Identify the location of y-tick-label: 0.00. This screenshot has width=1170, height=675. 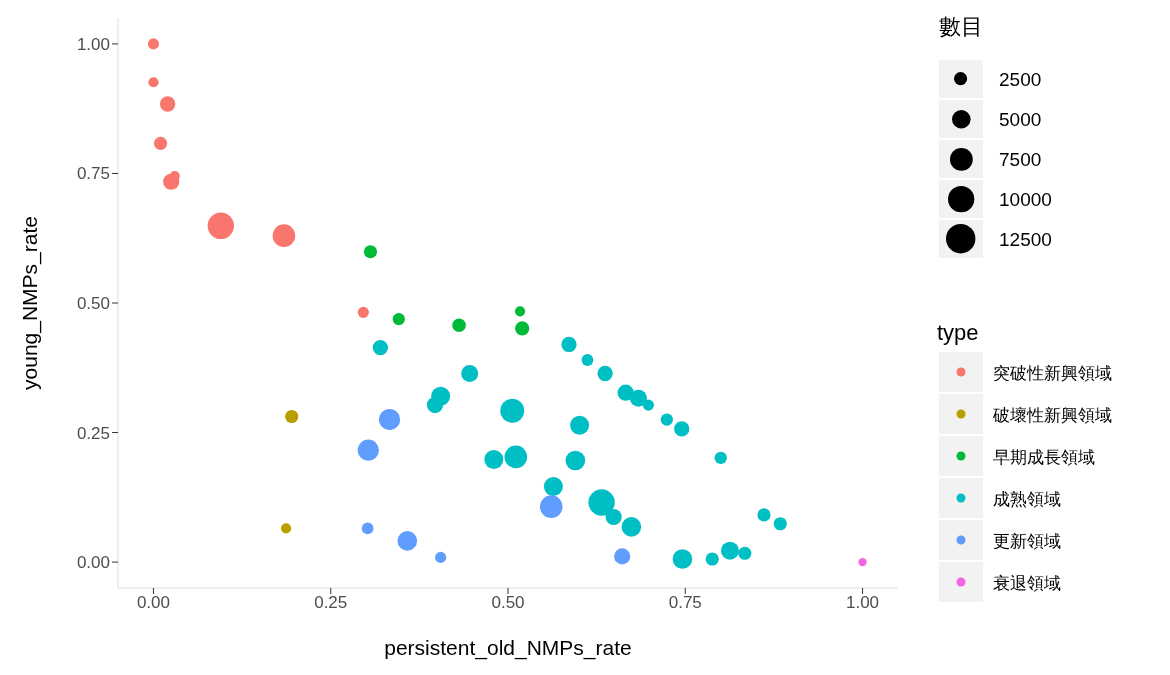
(93, 563).